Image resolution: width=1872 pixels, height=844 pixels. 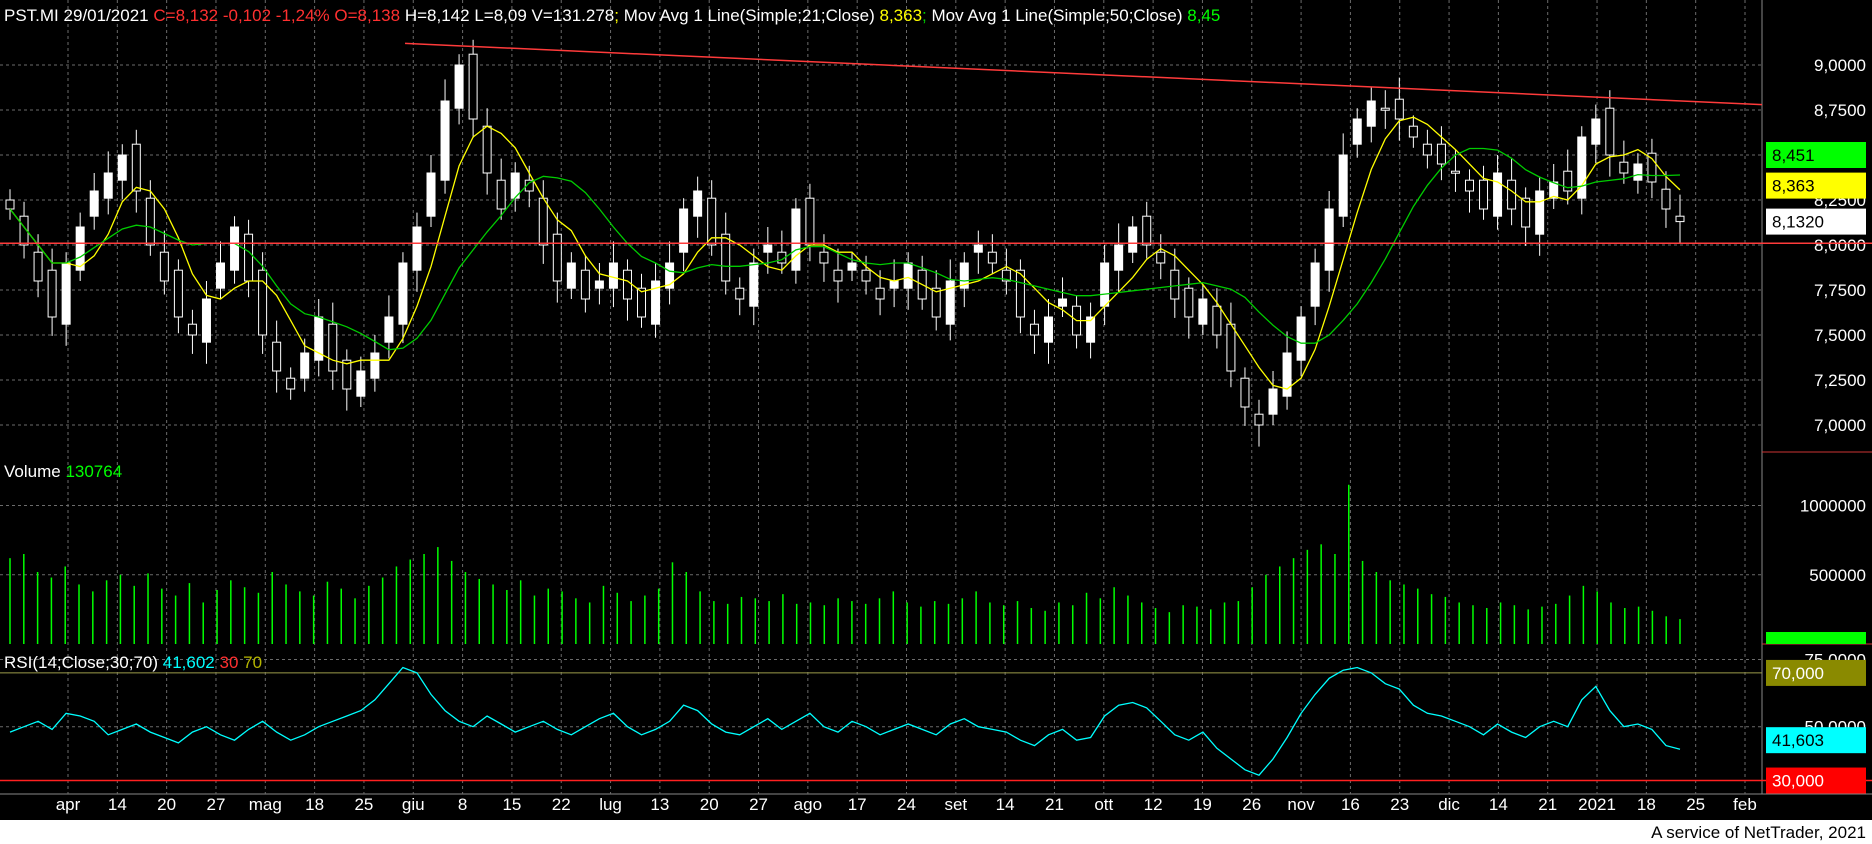 What do you see at coordinates (413, 804) in the screenshot?
I see `x-tick-label: giu` at bounding box center [413, 804].